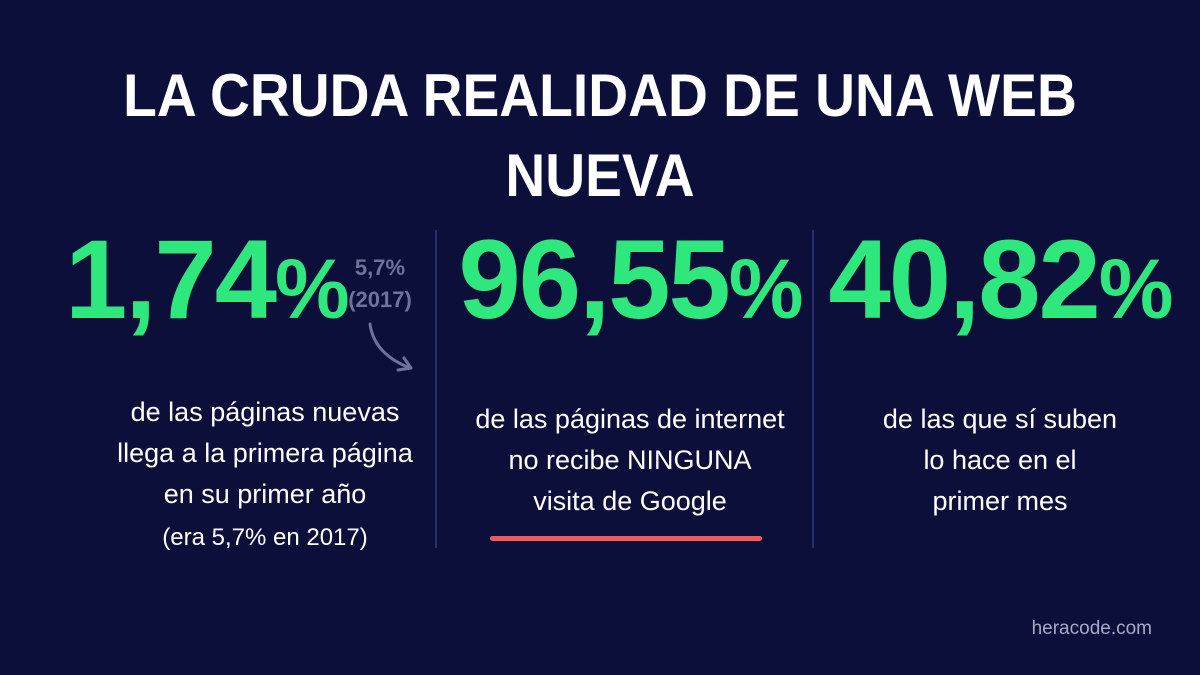  Describe the element at coordinates (1091, 628) in the screenshot. I see `brand-watermark: heracode.com` at that location.